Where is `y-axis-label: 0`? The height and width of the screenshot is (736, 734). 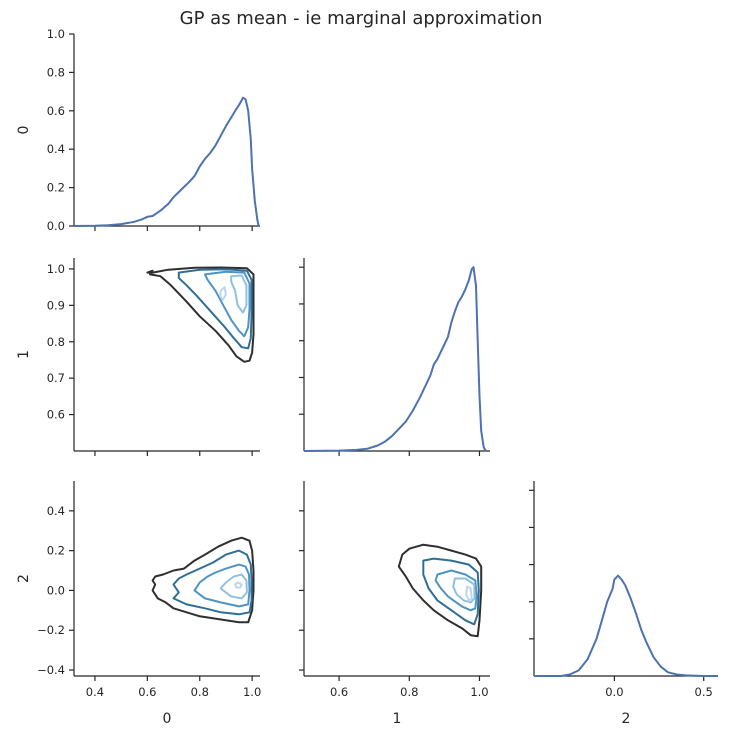 y-axis-label: 0 is located at coordinates (24, 130).